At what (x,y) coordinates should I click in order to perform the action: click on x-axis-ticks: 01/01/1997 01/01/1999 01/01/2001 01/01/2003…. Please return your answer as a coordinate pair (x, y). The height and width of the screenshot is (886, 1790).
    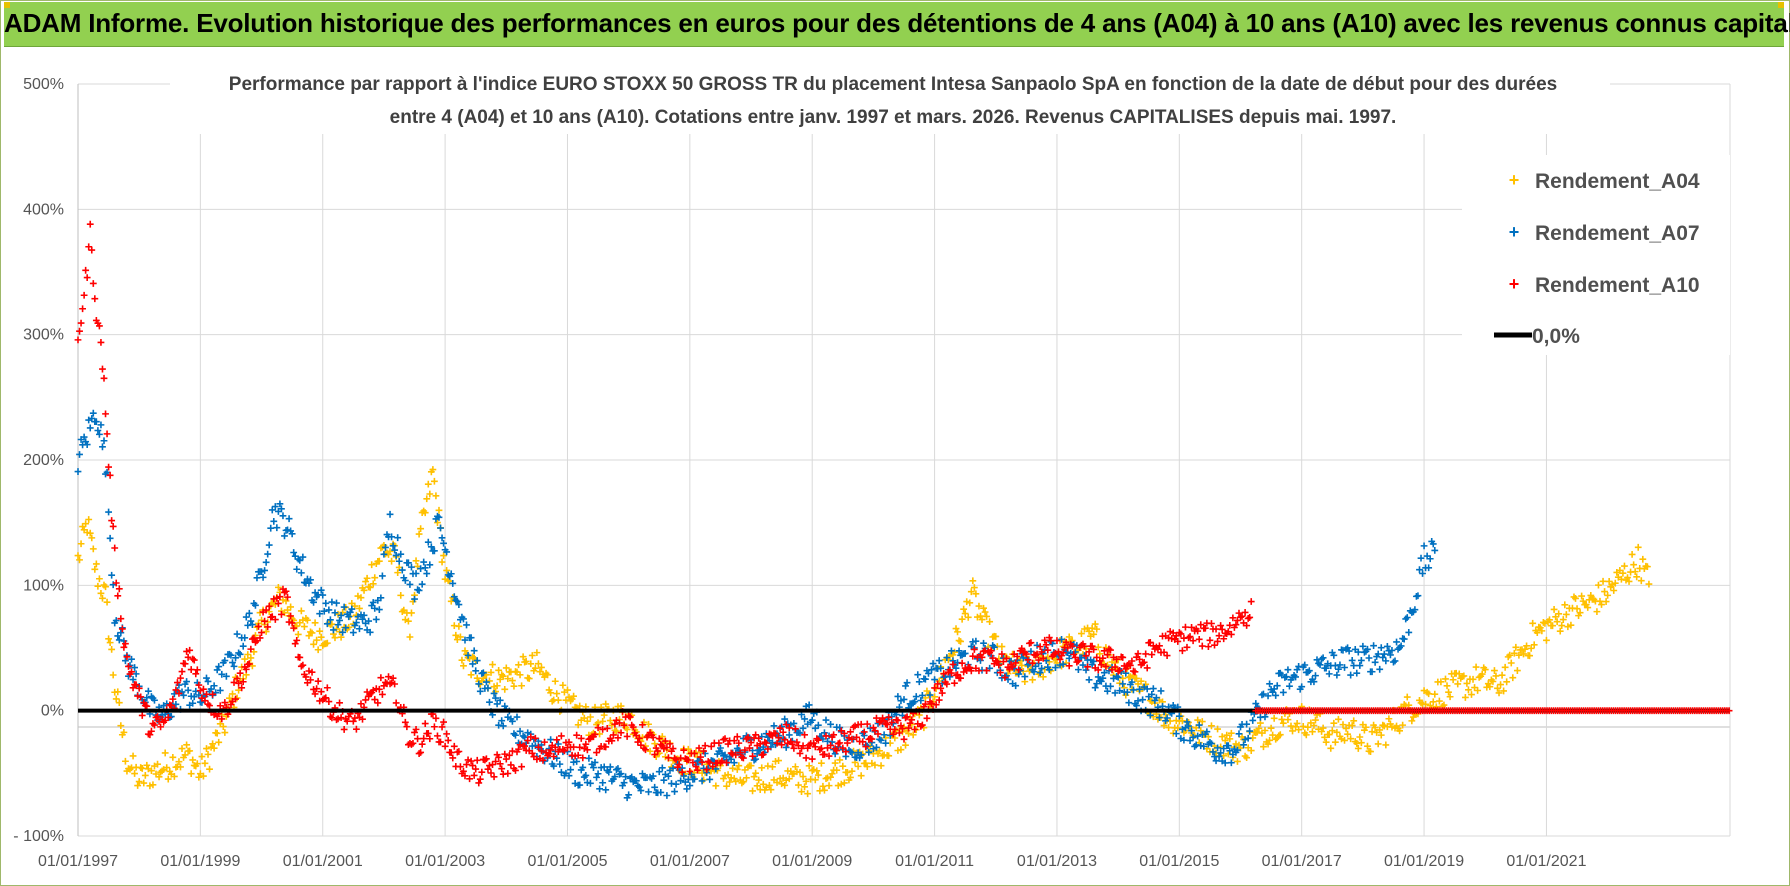
    Looking at the image, I should click on (812, 861).